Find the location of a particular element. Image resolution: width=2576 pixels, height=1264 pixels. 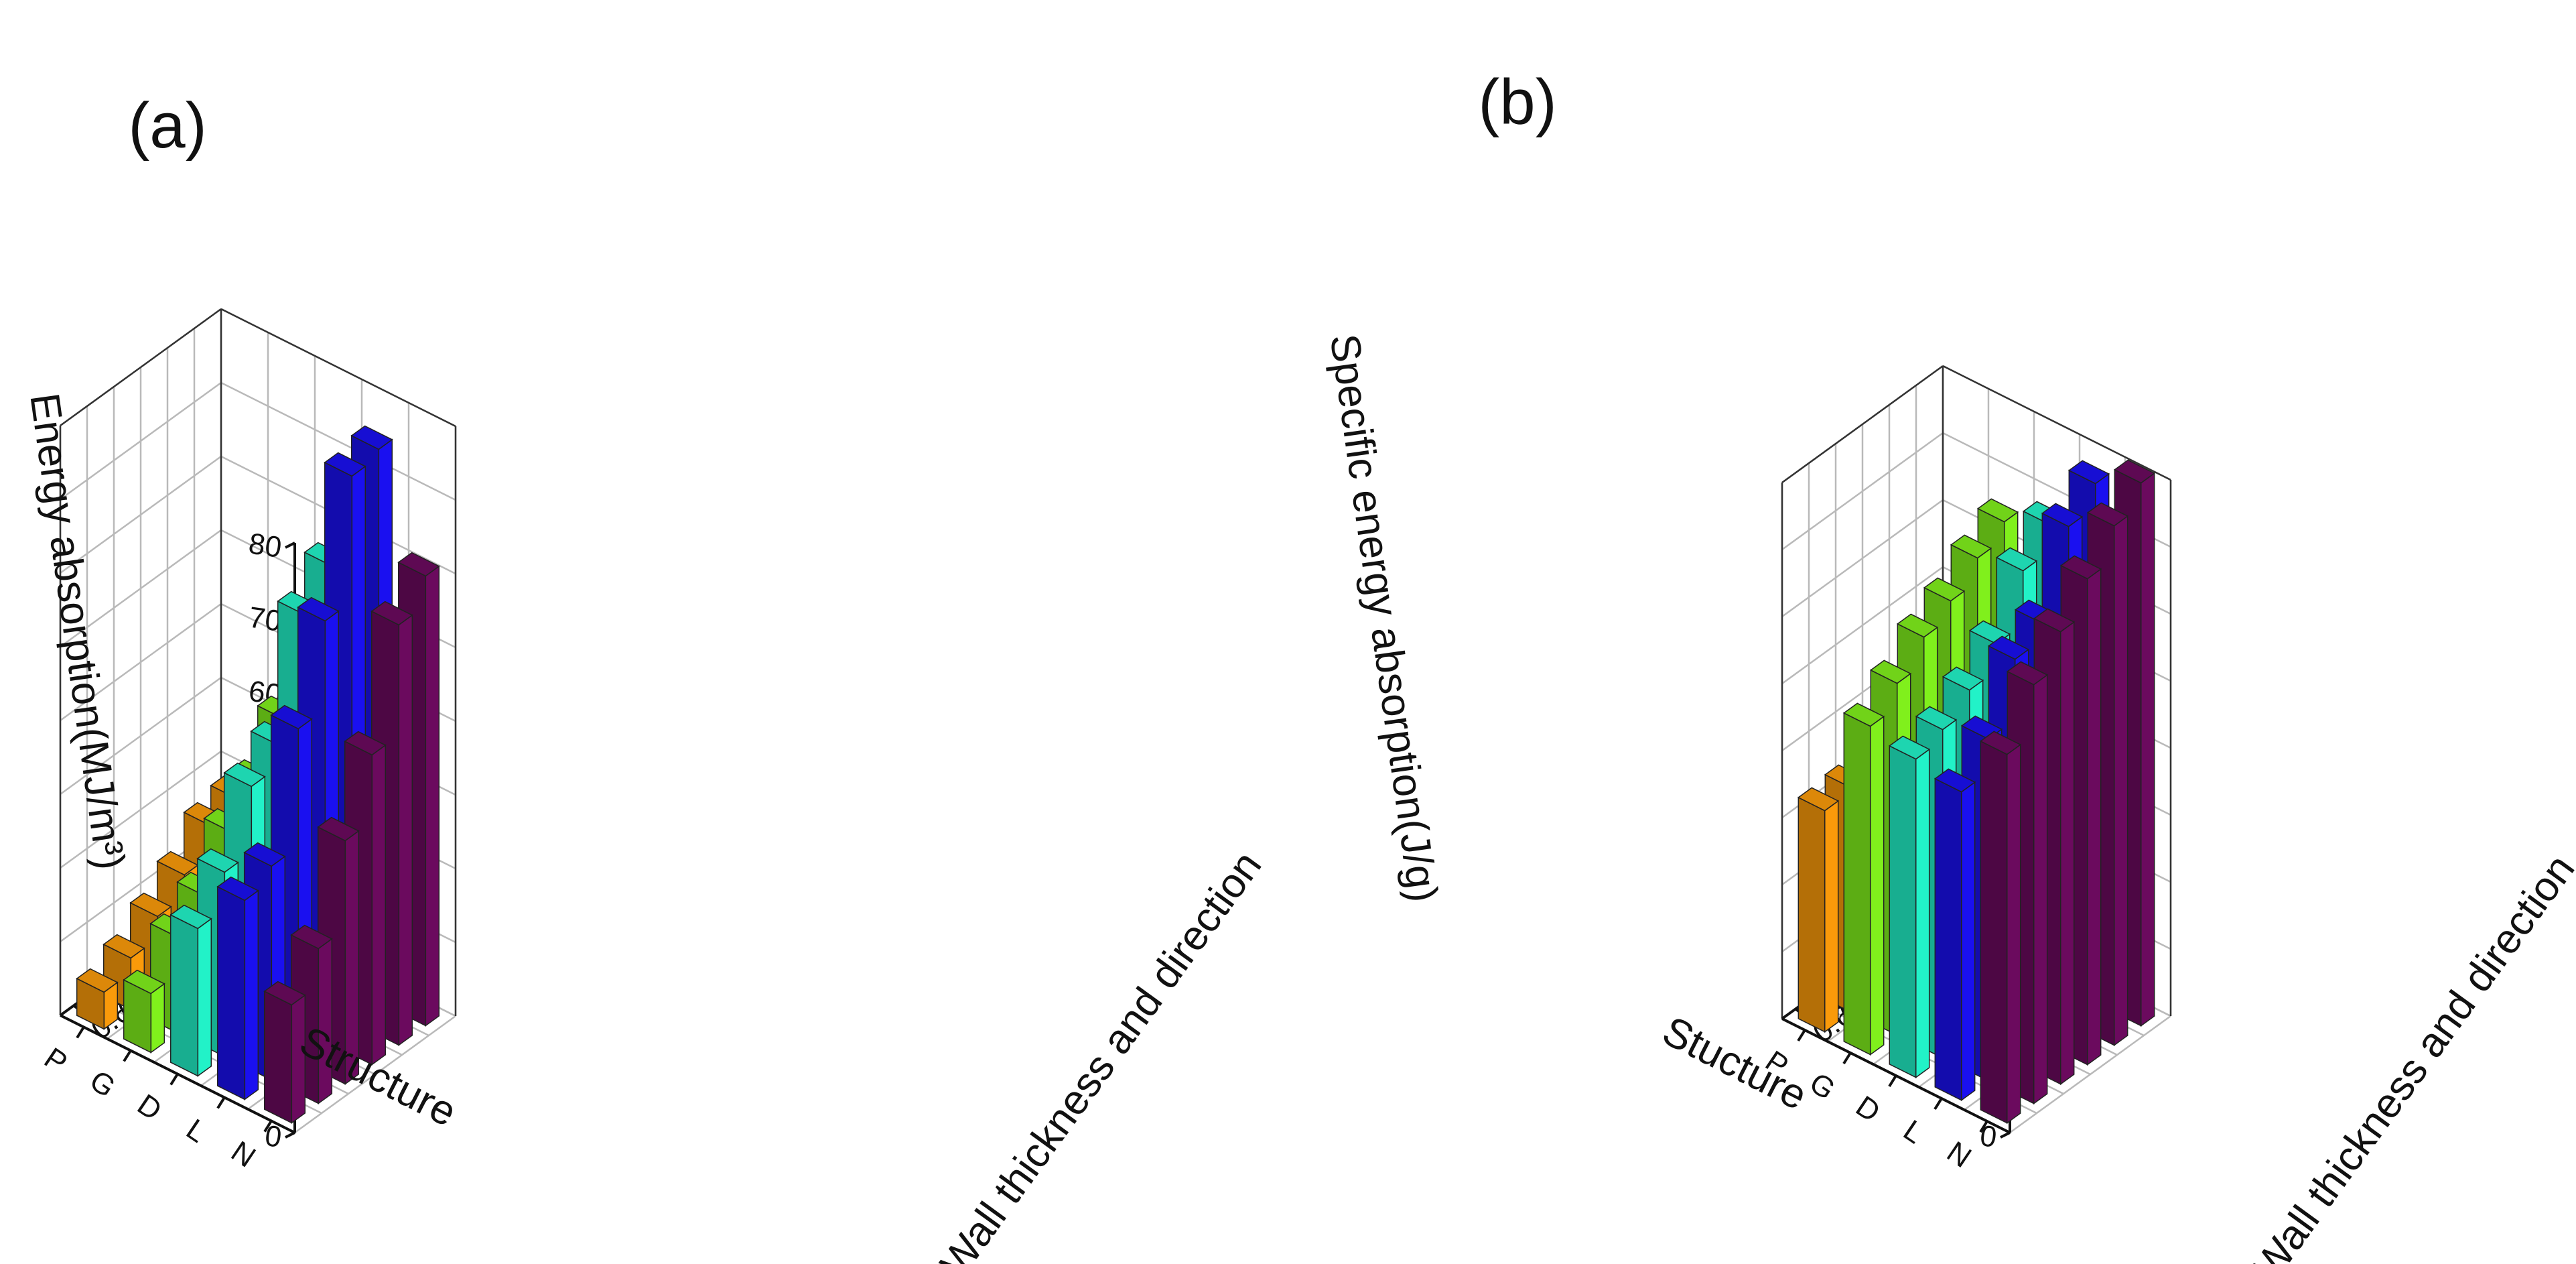

z-tick-label: 80 is located at coordinates (265, 545).